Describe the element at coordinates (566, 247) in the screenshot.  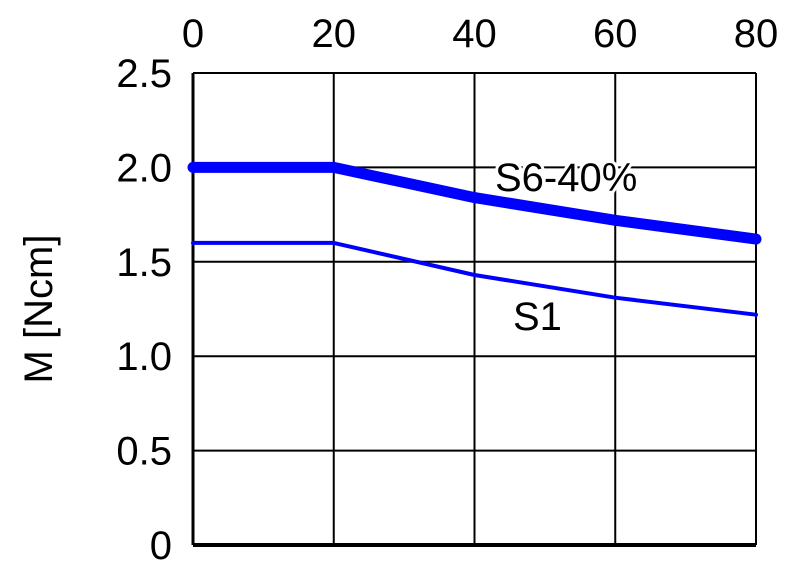
I see `series-labels: S6-40% S1` at that location.